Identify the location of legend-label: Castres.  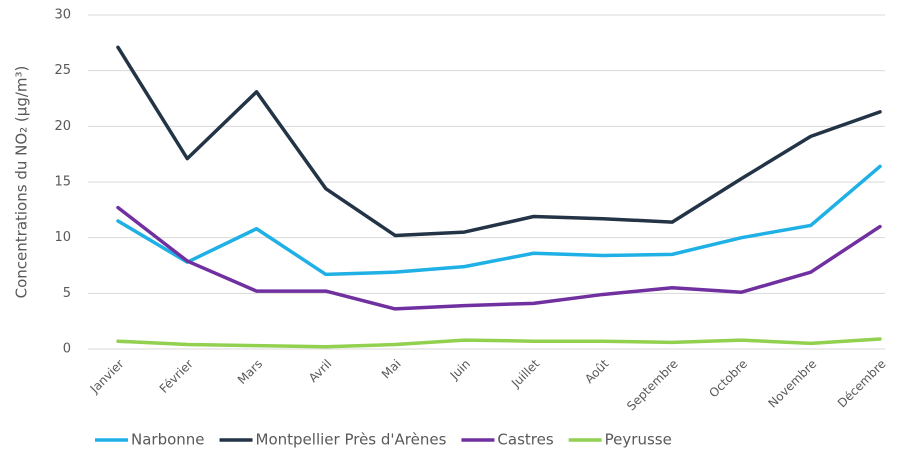
(525, 440).